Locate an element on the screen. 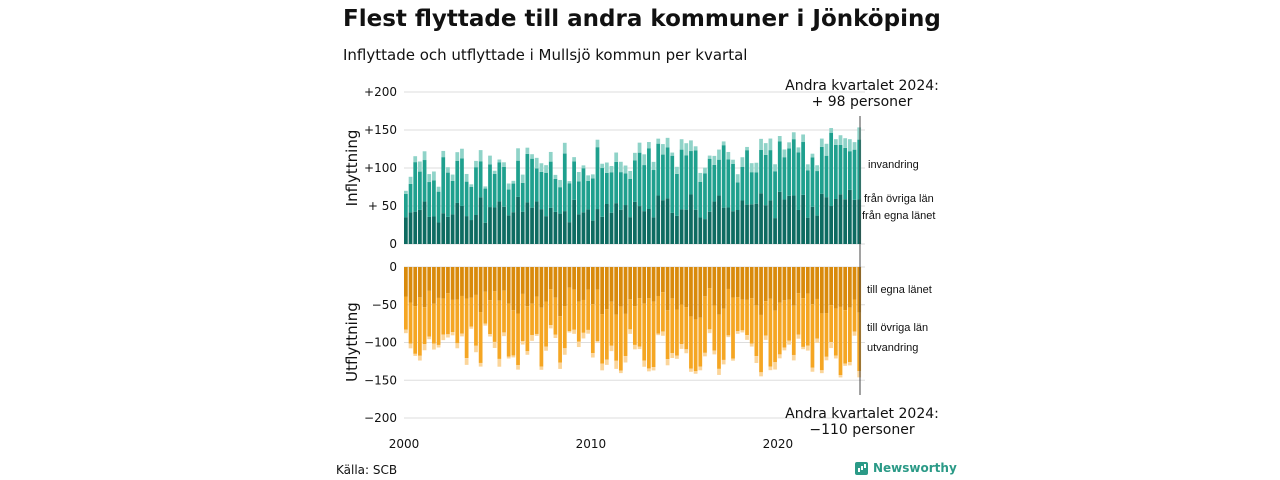 The width and height of the screenshot is (1280, 480). bars-inflyttning is located at coordinates (633, 185).